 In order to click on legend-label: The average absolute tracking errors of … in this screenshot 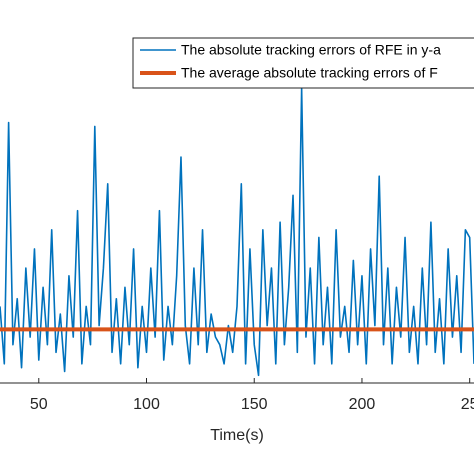, I will do `click(309, 73)`.